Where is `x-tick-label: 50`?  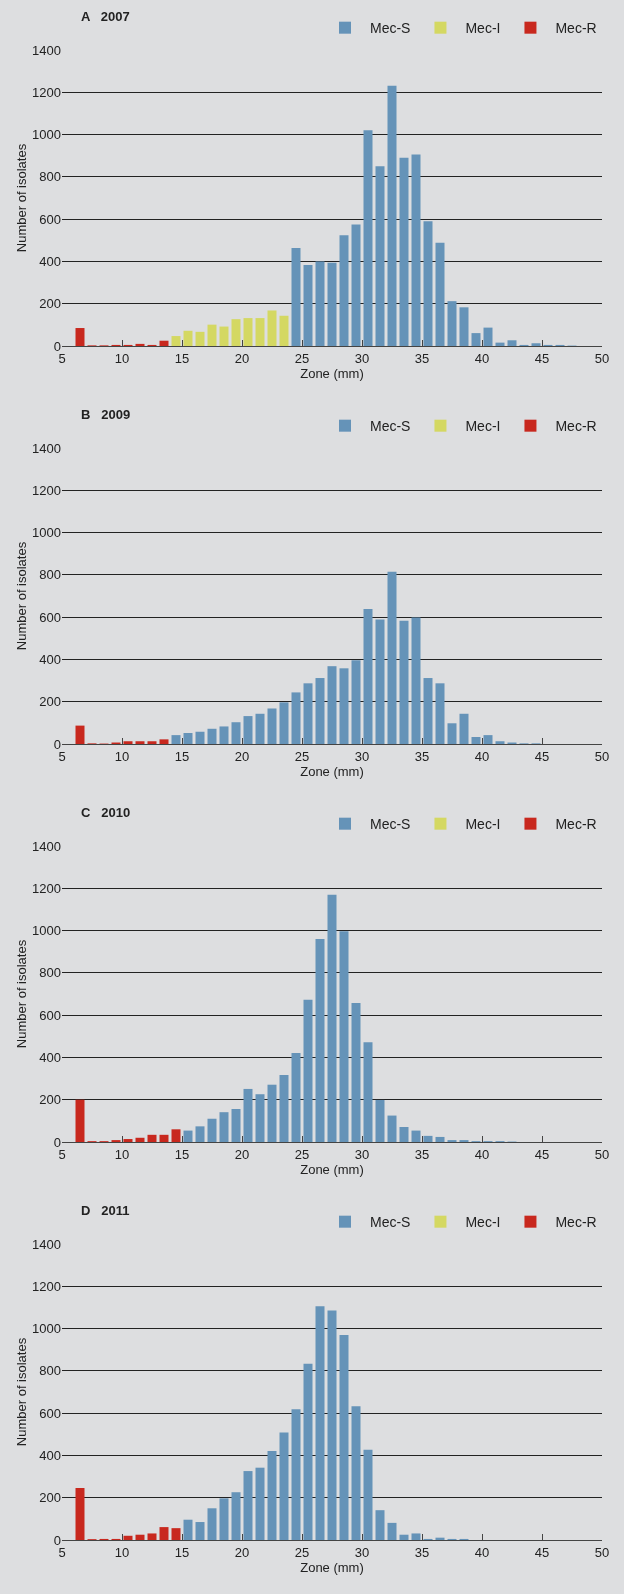
x-tick-label: 50 is located at coordinates (602, 358).